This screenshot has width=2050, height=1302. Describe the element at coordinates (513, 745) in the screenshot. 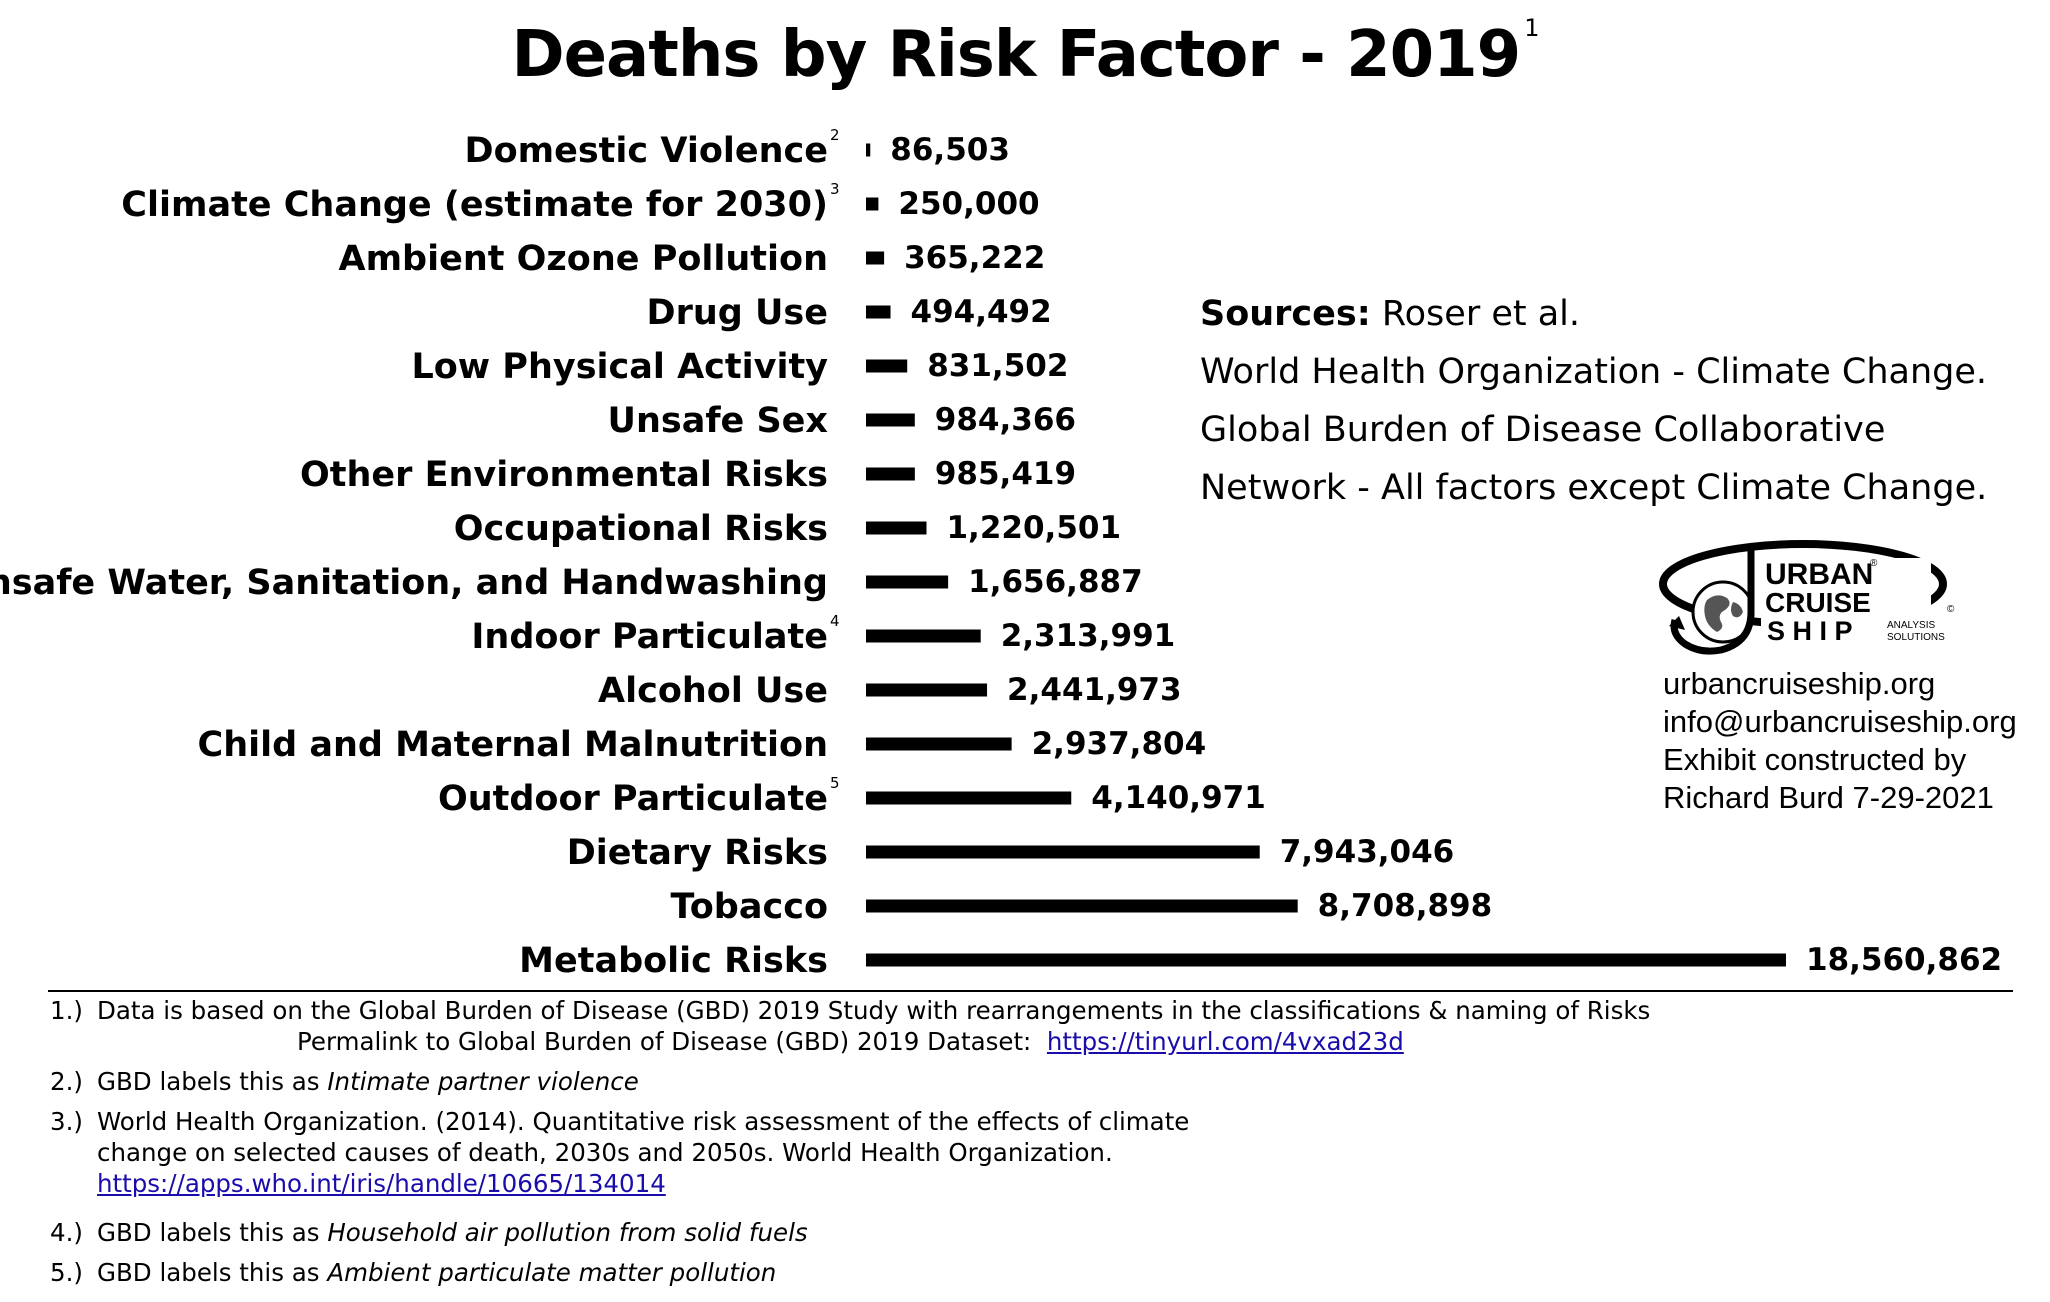

I see `category-label: Child and Maternal Malnutrition` at that location.